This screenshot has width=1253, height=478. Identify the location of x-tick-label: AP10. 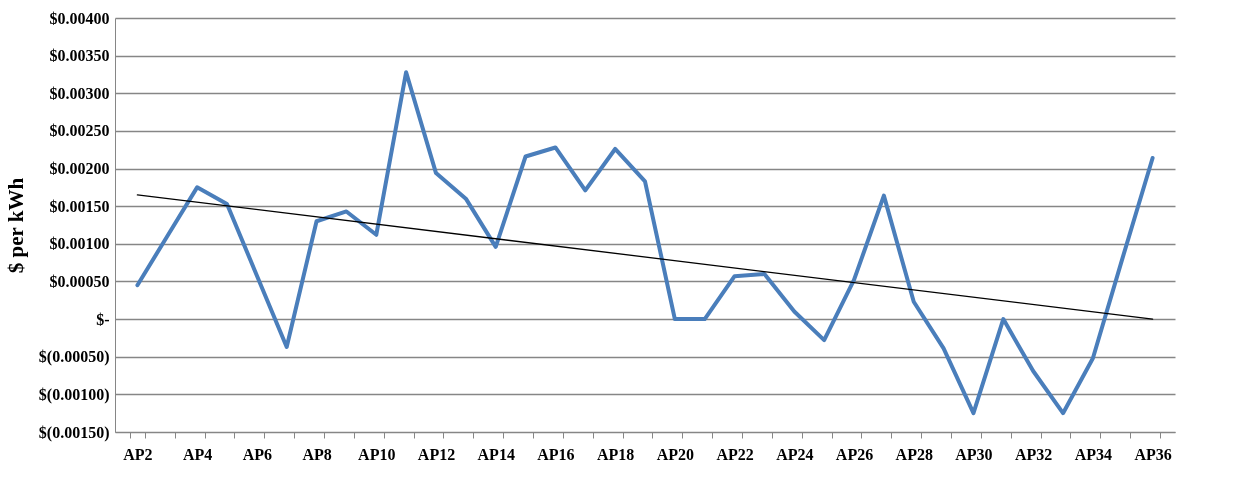
(377, 454).